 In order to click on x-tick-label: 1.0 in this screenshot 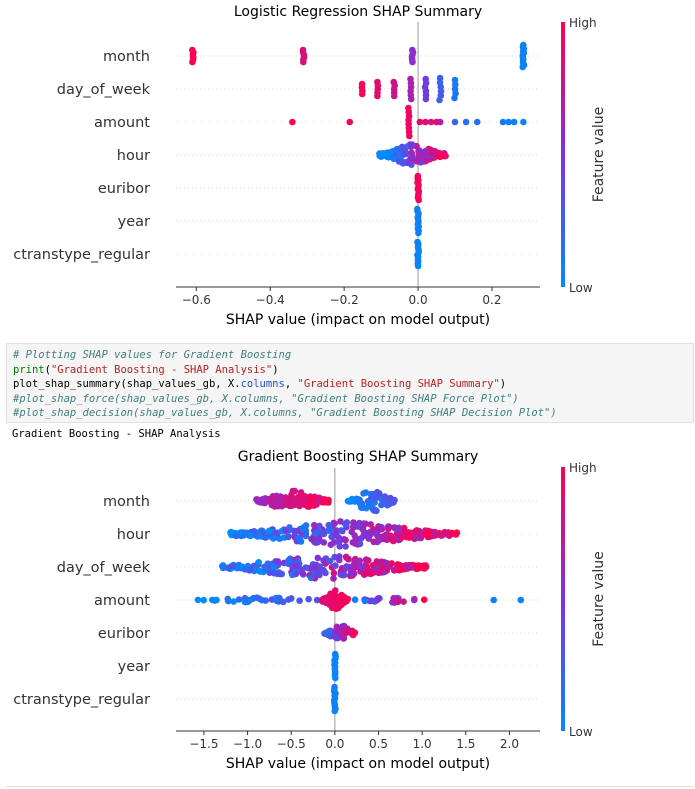, I will do `click(422, 744)`.